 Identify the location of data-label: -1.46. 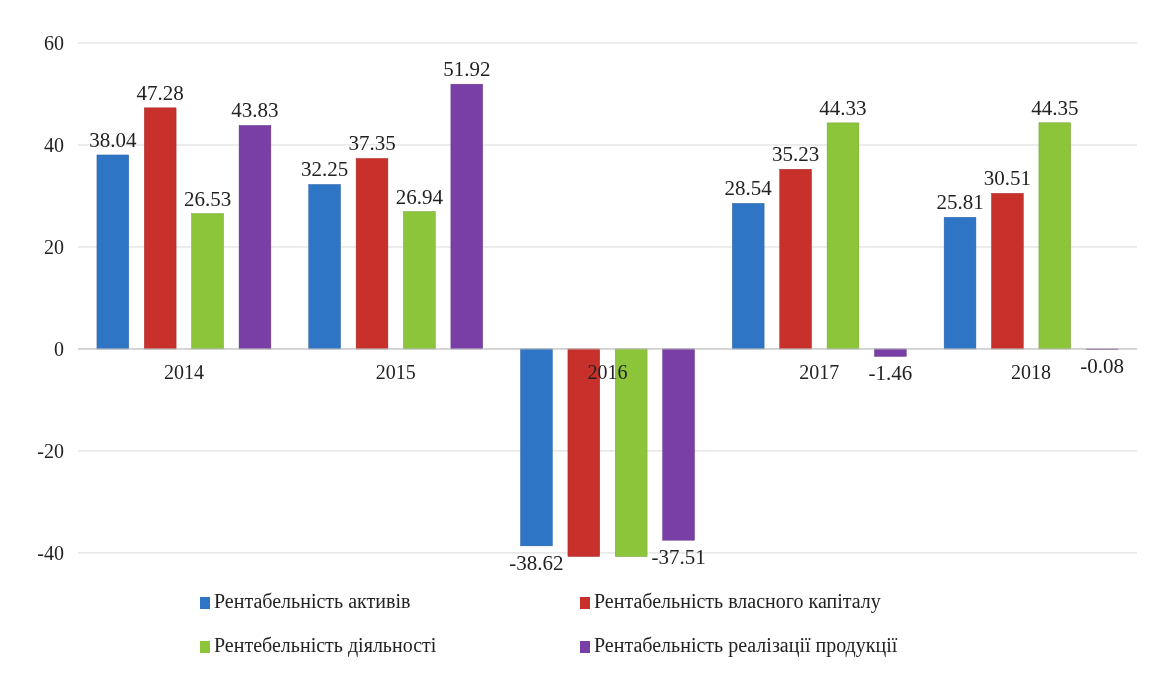
(890, 373).